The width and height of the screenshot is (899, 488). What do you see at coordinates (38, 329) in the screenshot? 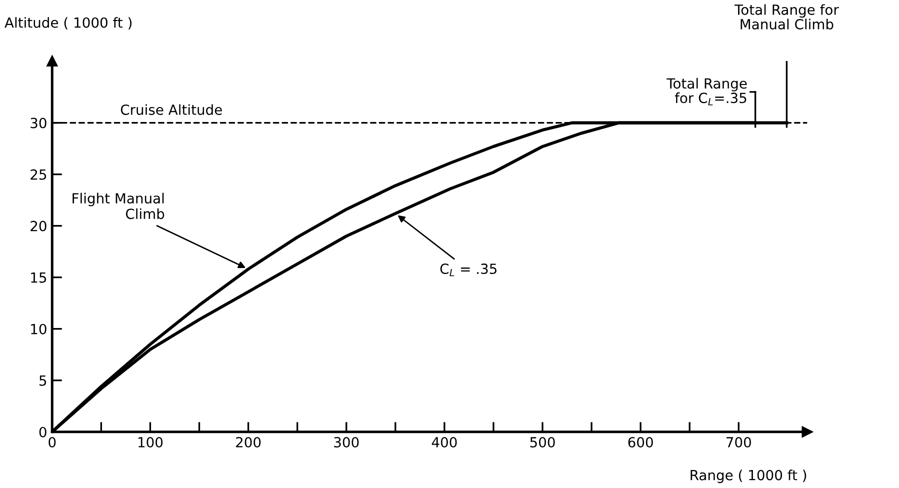
I see `y-tick-label: 10` at bounding box center [38, 329].